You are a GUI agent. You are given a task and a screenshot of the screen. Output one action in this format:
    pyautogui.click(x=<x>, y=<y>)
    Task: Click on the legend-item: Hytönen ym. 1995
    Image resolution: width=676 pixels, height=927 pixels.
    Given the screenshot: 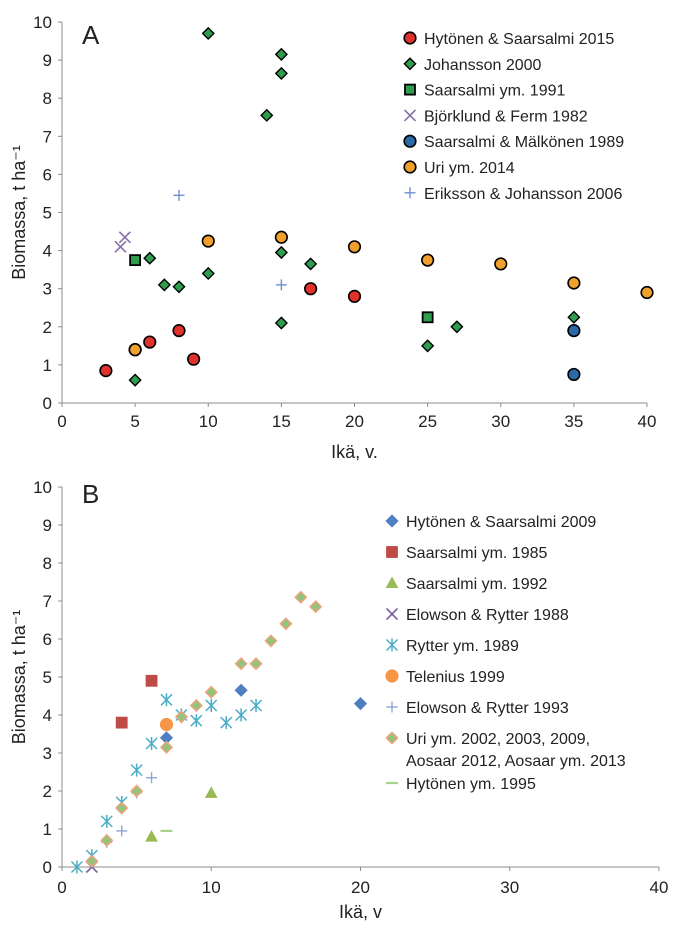 What is the action you would take?
    pyautogui.click(x=461, y=784)
    